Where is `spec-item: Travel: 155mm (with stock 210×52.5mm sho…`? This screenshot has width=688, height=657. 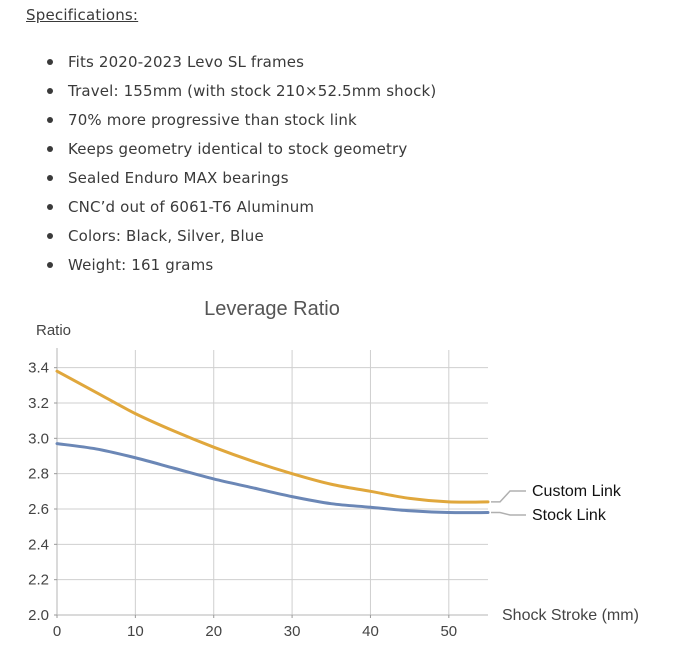
spec-item: Travel: 155mm (with stock 210×52.5mm sho… is located at coordinates (218, 93).